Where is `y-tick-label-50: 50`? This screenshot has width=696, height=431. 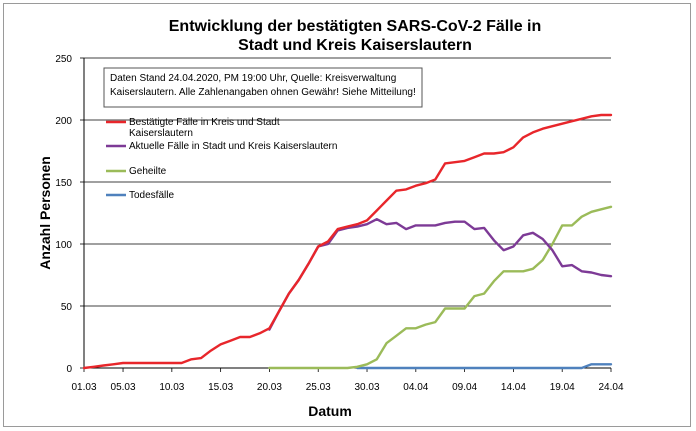 y-tick-label-50: 50 is located at coordinates (67, 307).